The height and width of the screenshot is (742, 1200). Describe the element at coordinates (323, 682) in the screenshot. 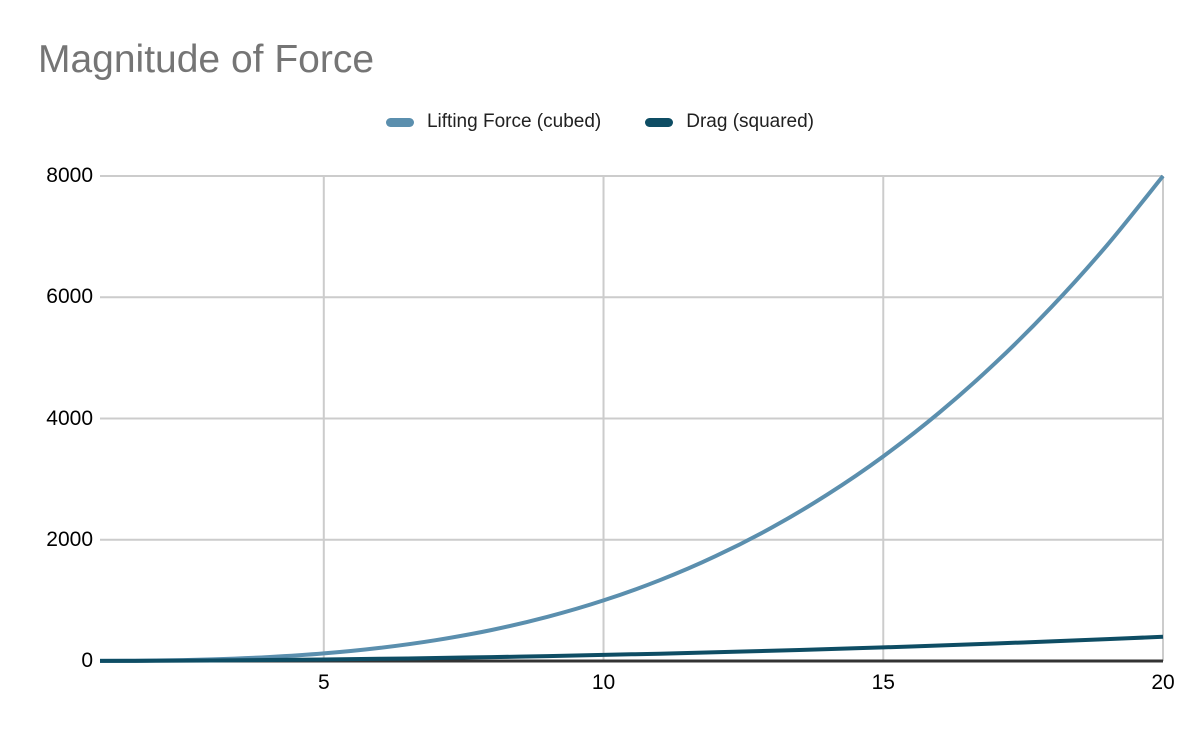

I see `x-tick-label-5: 5` at that location.